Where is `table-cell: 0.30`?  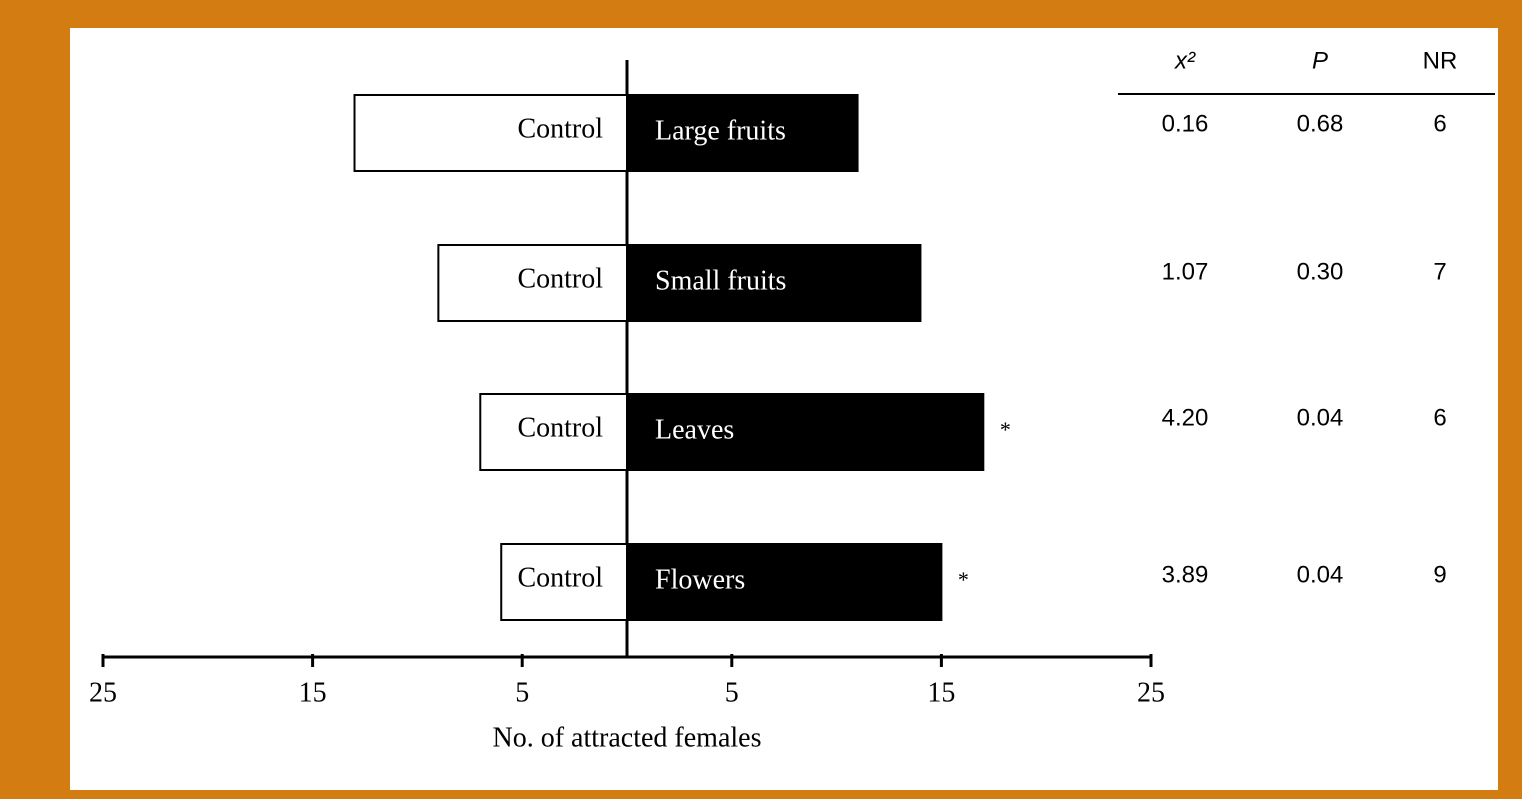
table-cell: 0.30 is located at coordinates (1320, 271).